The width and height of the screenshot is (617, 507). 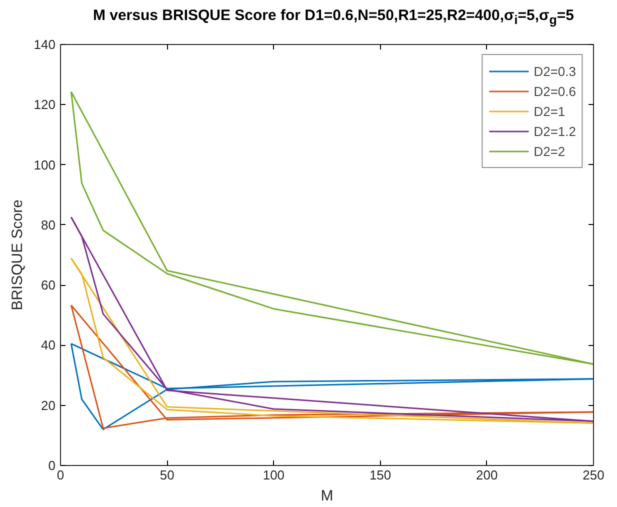 I want to click on y-tick-label: 40, so click(x=48, y=345).